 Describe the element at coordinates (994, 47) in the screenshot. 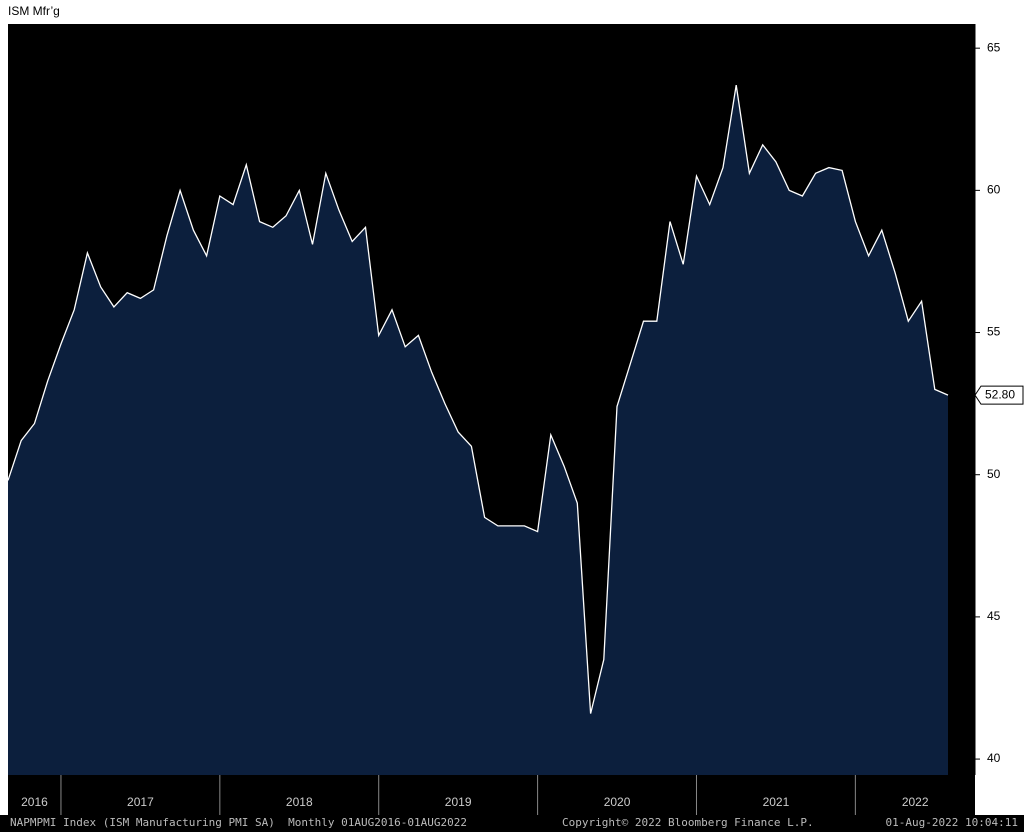

I see `y-tick-label: 65` at that location.